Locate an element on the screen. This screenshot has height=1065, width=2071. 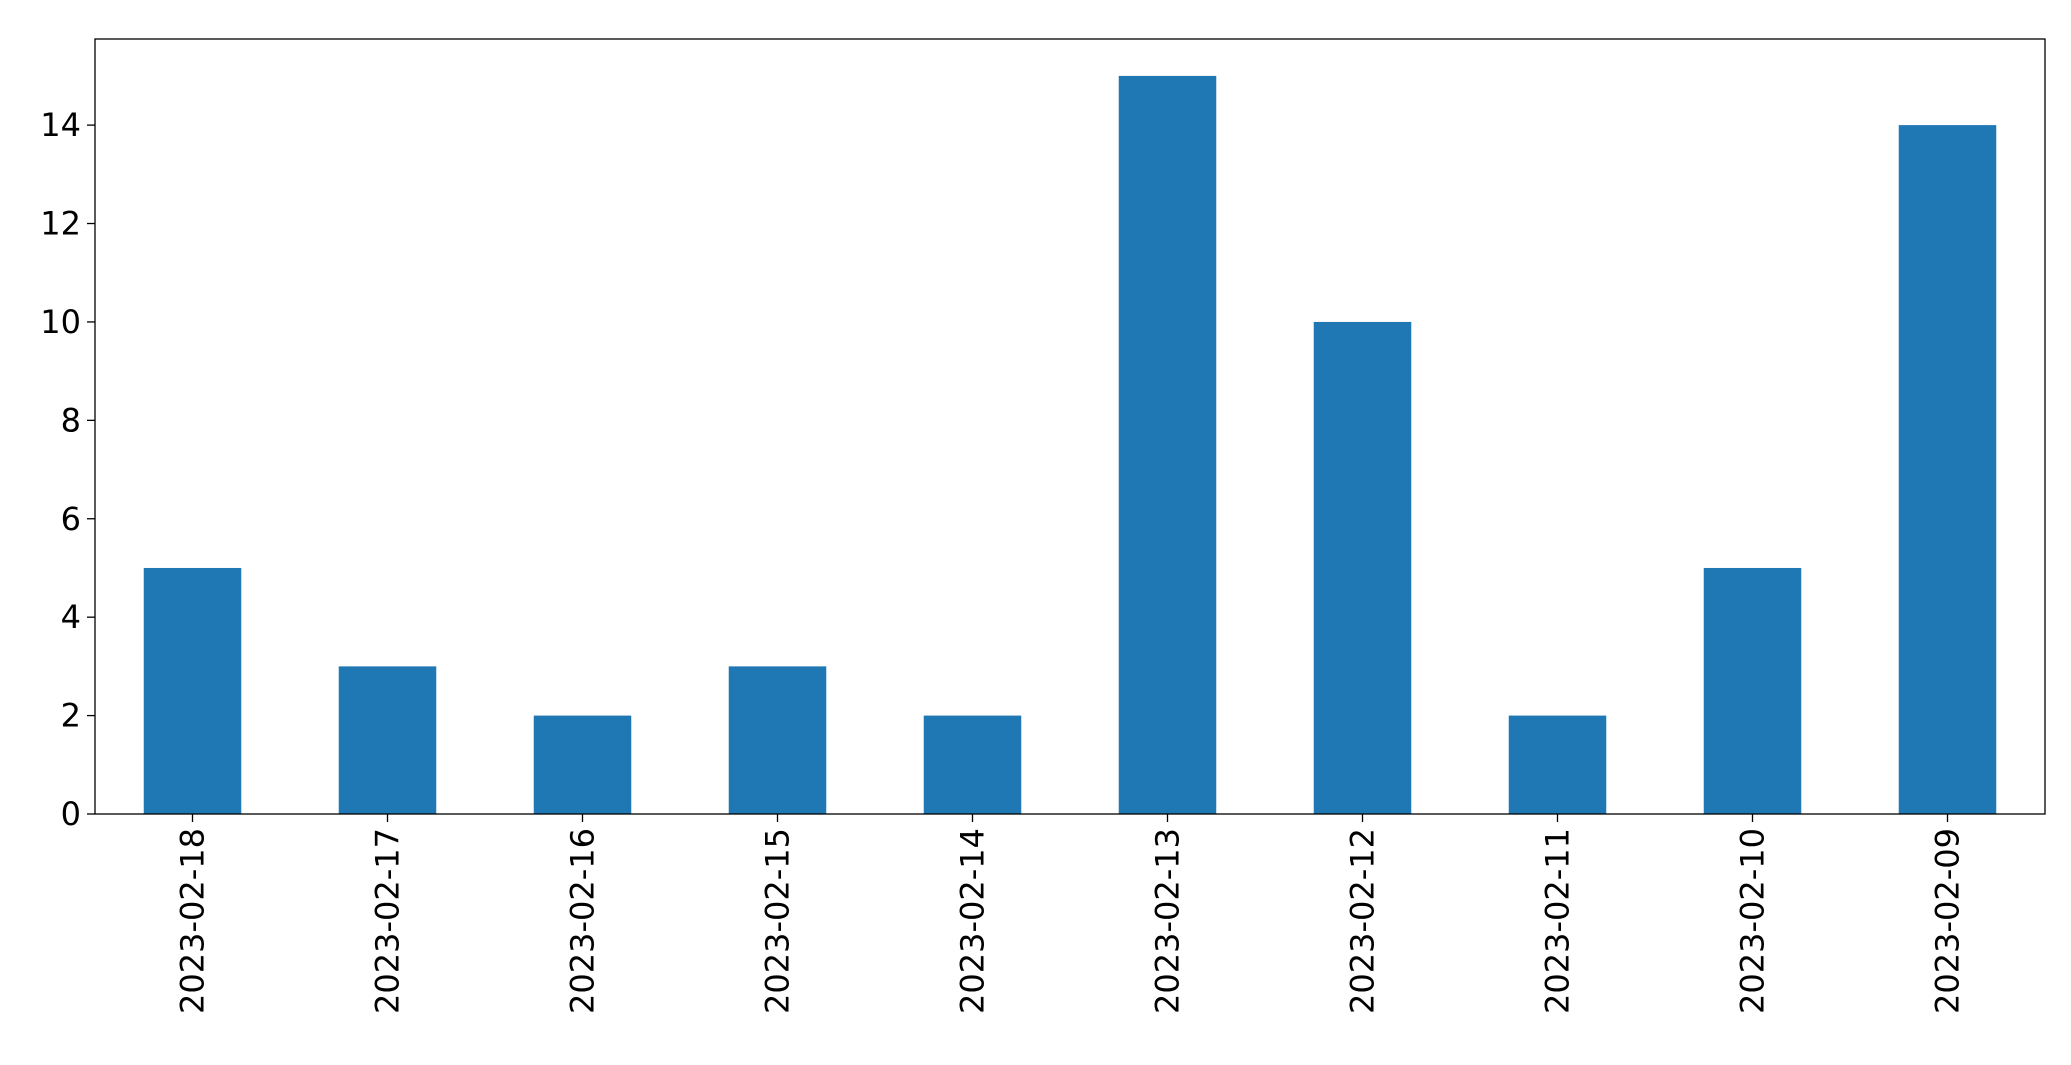
y-tick-label: 4 is located at coordinates (71, 617).